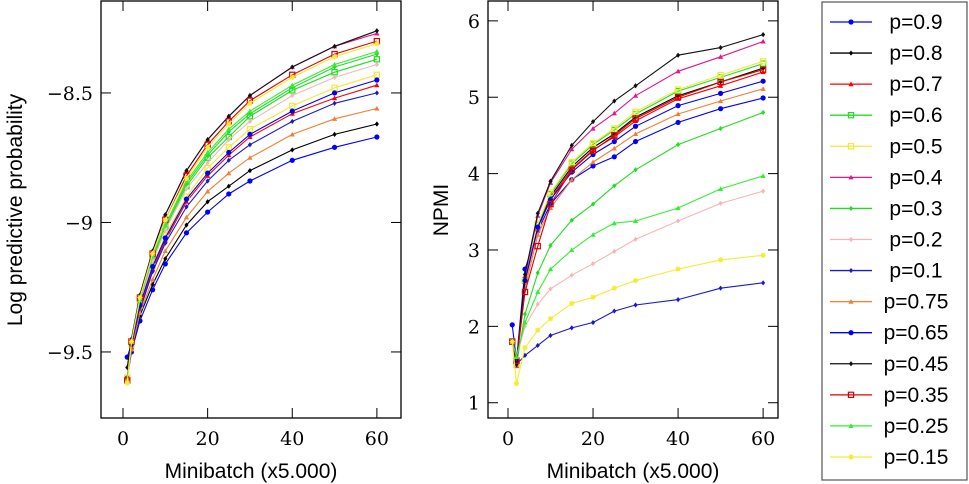 The height and width of the screenshot is (484, 969). What do you see at coordinates (886, 115) in the screenshot?
I see `legend-entry: p=0.6` at bounding box center [886, 115].